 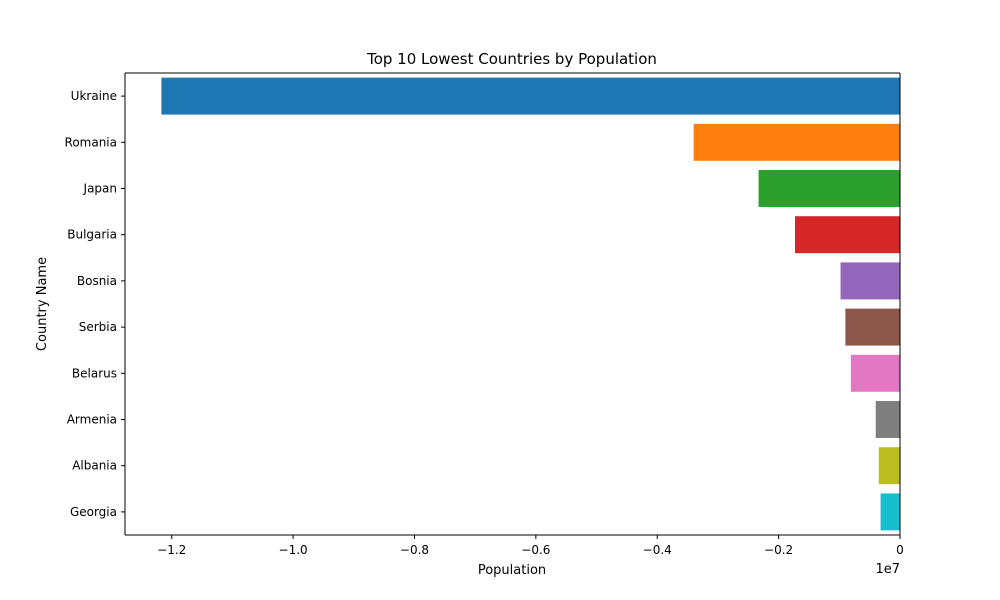 What do you see at coordinates (887, 419) in the screenshot?
I see `bar-armenia` at bounding box center [887, 419].